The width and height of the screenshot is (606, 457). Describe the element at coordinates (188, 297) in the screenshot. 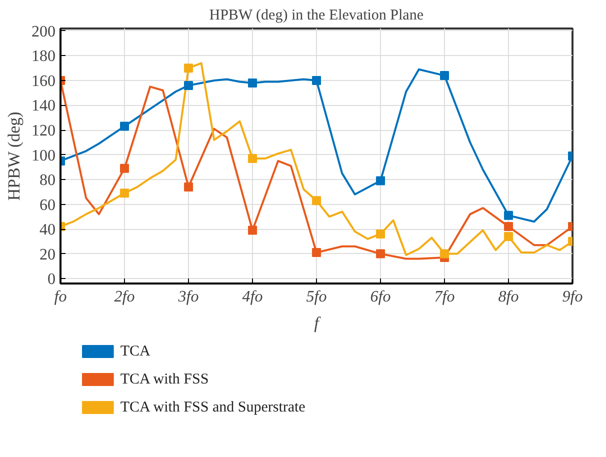

I see `x-tick-label: 3fo` at that location.